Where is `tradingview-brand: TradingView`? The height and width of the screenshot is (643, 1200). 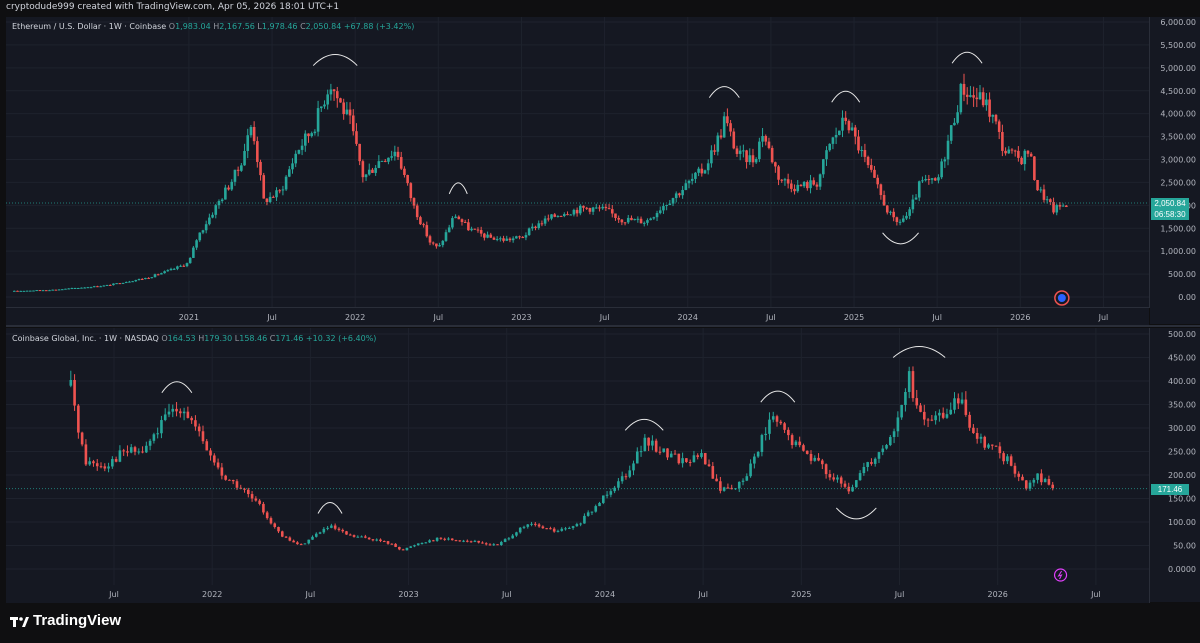
tradingview-brand: TradingView is located at coordinates (77, 620).